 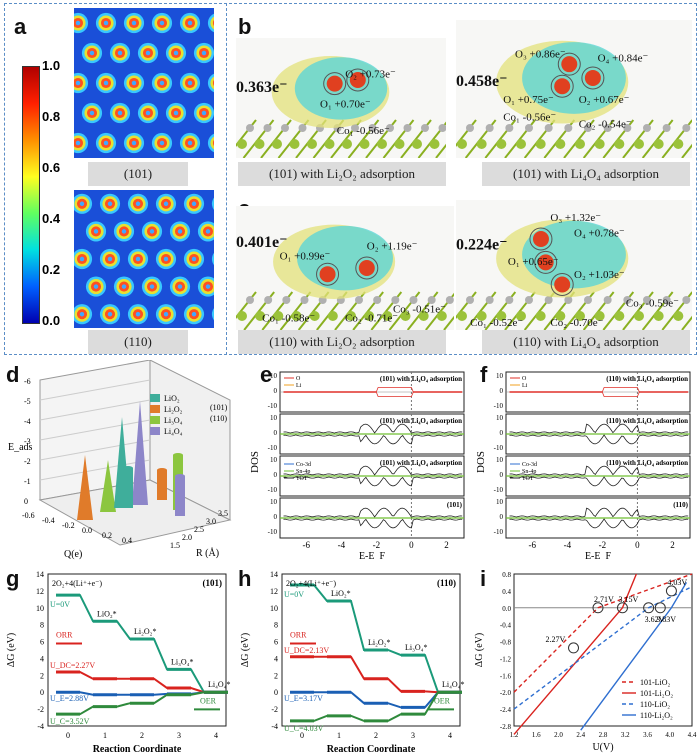 I want to click on caption-c-right: (110) with Li₄O₄ adsorption, so click(x=586, y=342).